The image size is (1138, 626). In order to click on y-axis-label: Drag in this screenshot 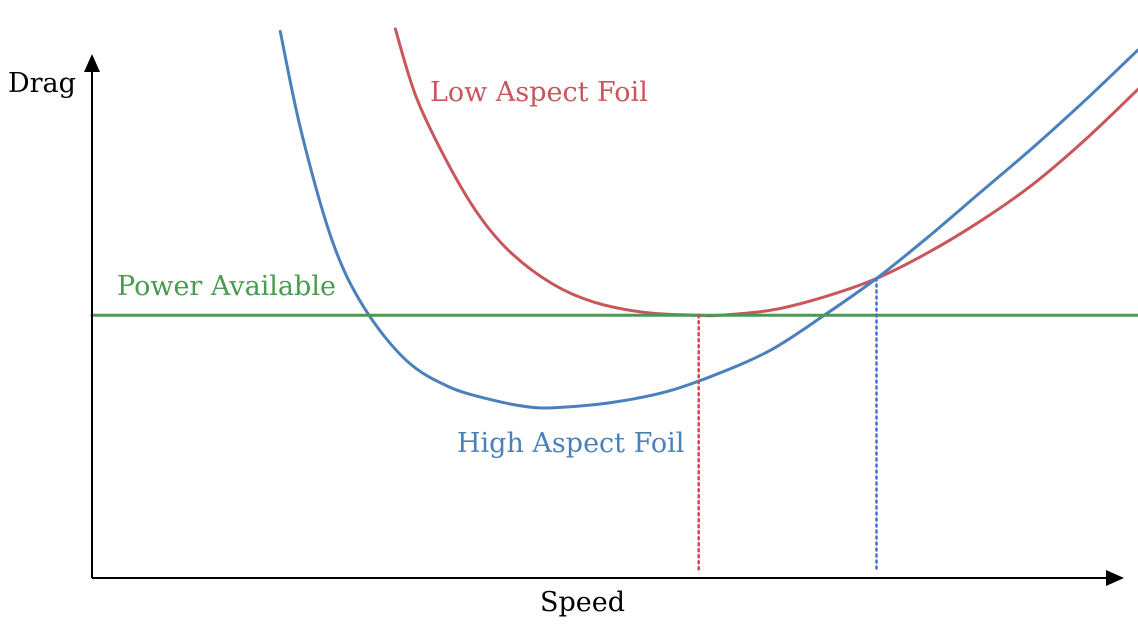, I will do `click(42, 83)`.